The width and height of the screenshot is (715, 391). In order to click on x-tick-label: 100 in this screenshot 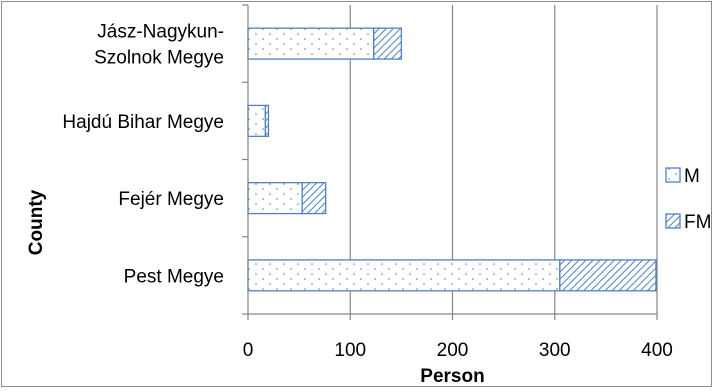, I will do `click(350, 350)`.